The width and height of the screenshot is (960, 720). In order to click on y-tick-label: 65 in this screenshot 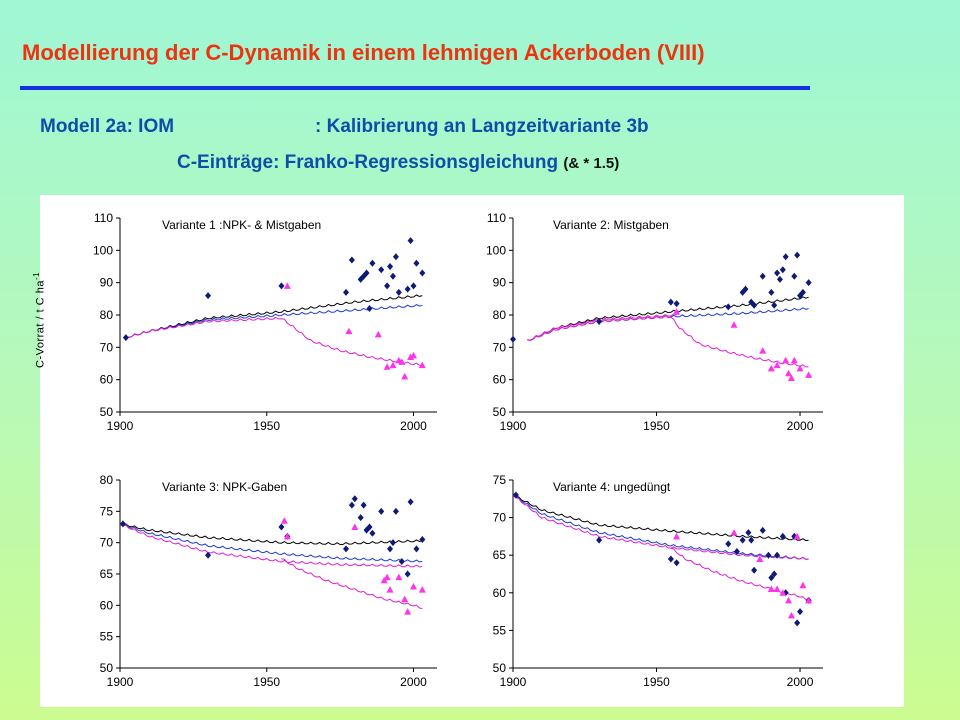, I will do `click(500, 555)`.